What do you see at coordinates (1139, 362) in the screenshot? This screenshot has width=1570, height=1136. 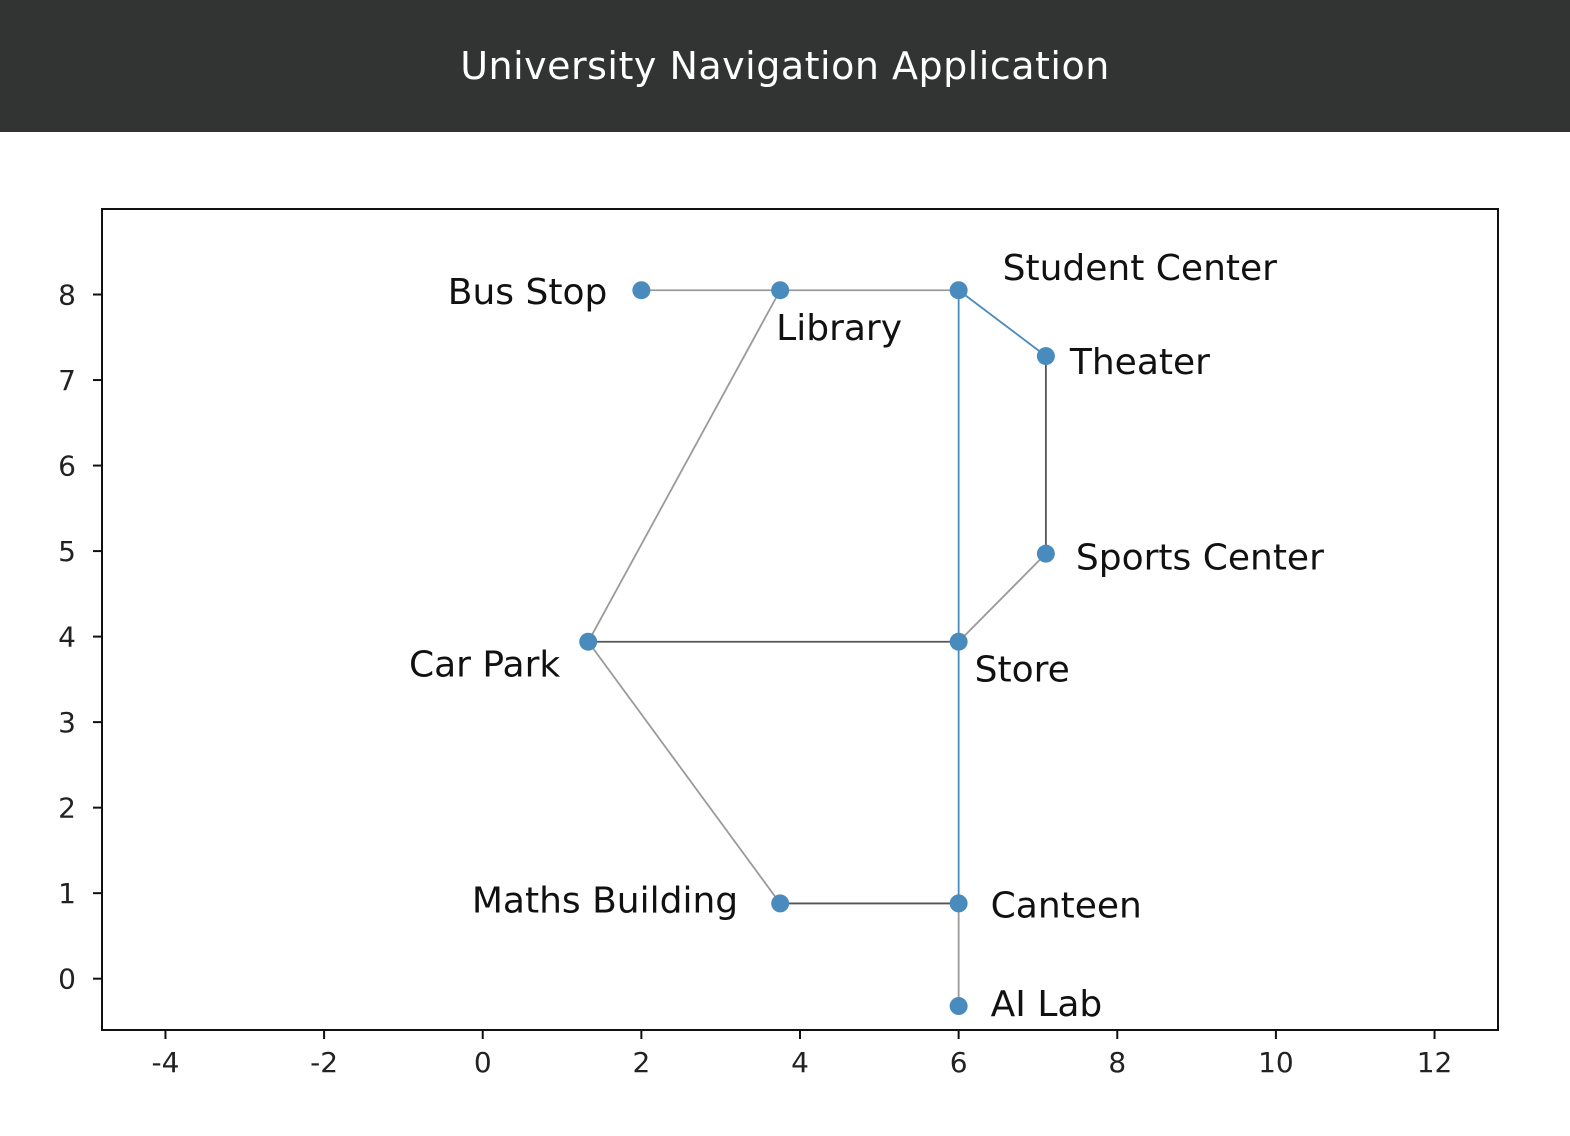 I see `node-label-theater: Theater` at bounding box center [1139, 362].